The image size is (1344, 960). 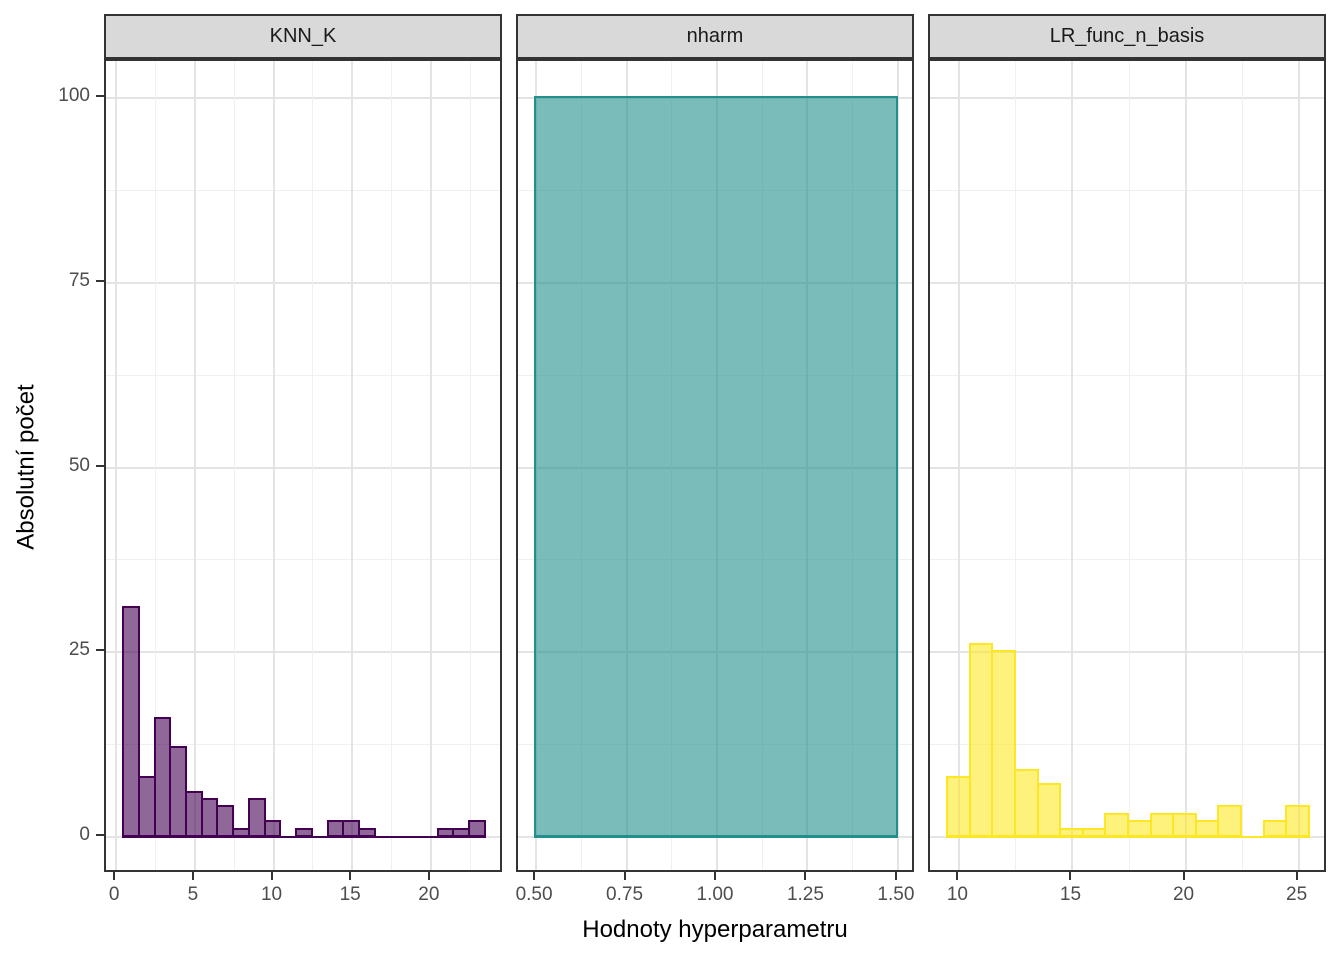 What do you see at coordinates (1297, 894) in the screenshot?
I see `x-tick-label: 25` at bounding box center [1297, 894].